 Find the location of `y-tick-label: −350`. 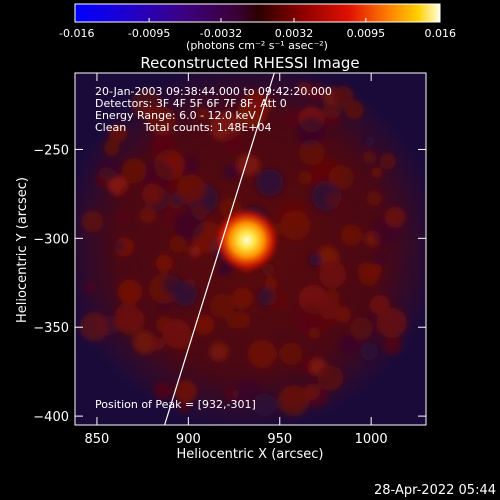

y-tick-label: −350 is located at coordinates (51, 328).